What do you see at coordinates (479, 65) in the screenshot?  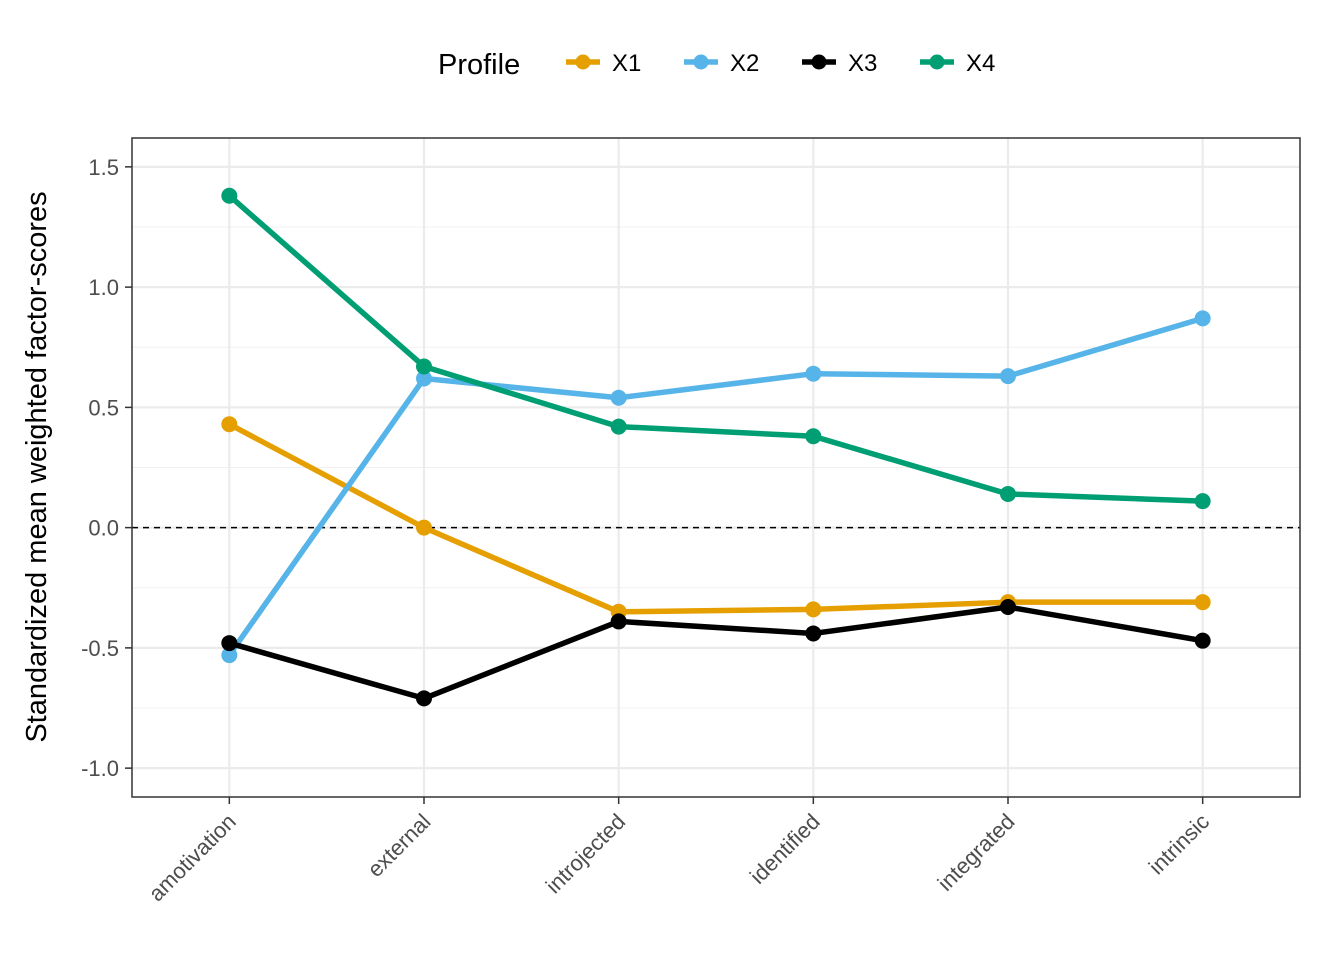 I see `legend-title: Profile` at bounding box center [479, 65].